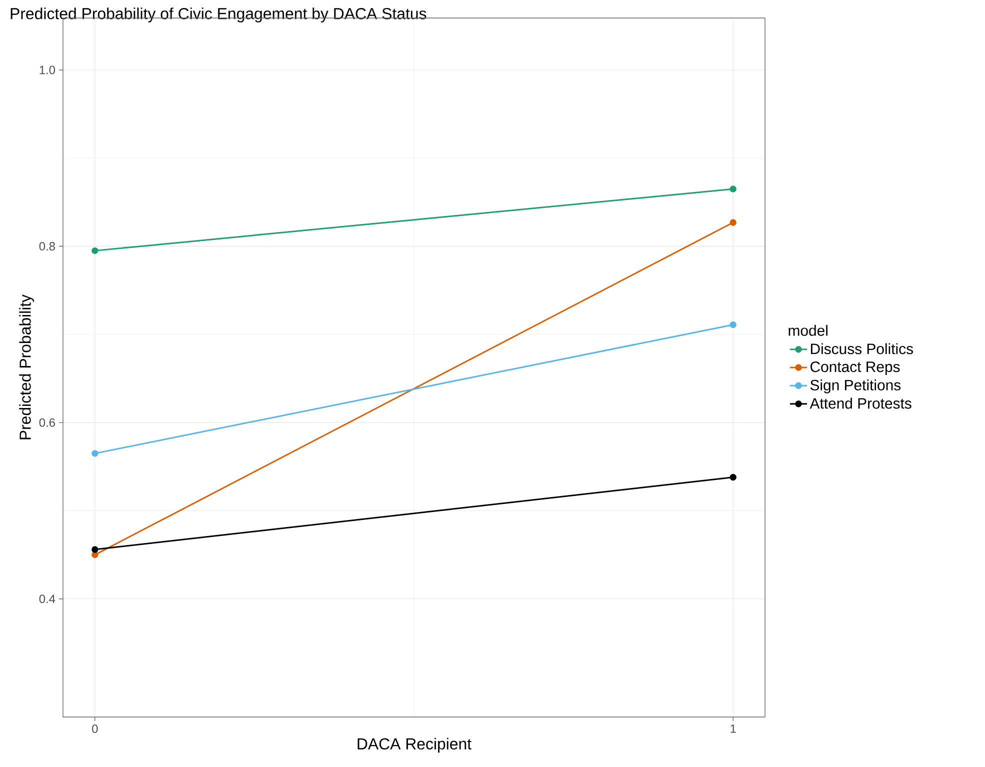 The image size is (985, 767). Describe the element at coordinates (47, 422) in the screenshot. I see `y-tick-label: 0.6` at that location.